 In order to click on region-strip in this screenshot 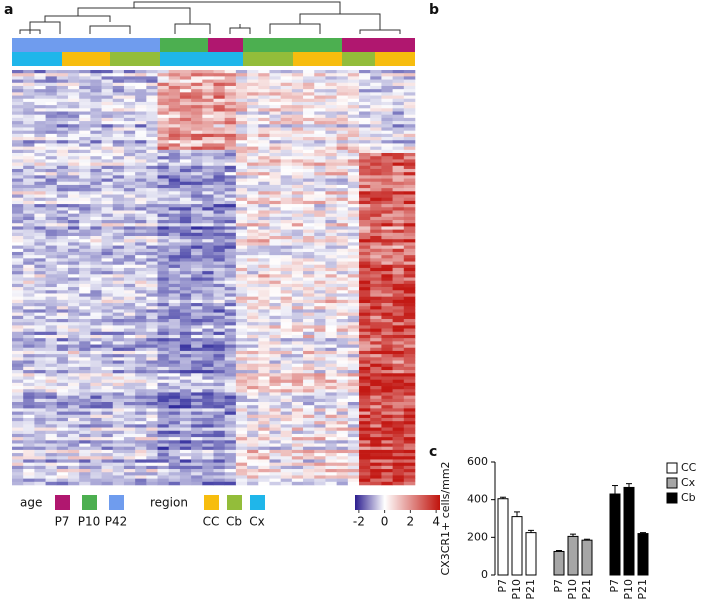, I will do `click(358, 59)`.